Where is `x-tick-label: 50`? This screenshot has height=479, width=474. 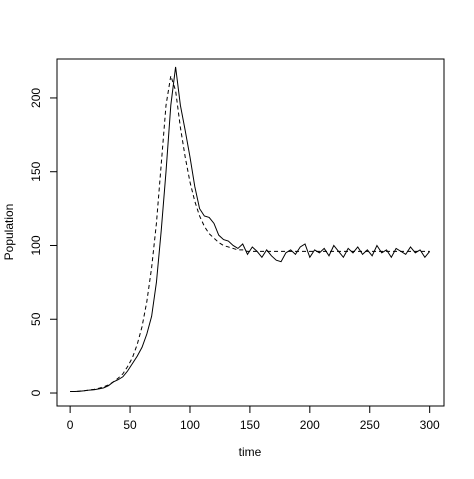 x-tick-label: 50 is located at coordinates (130, 425).